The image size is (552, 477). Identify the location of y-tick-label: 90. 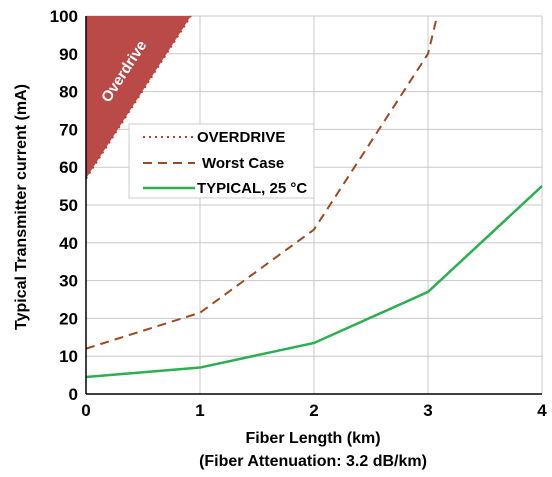
(68, 54).